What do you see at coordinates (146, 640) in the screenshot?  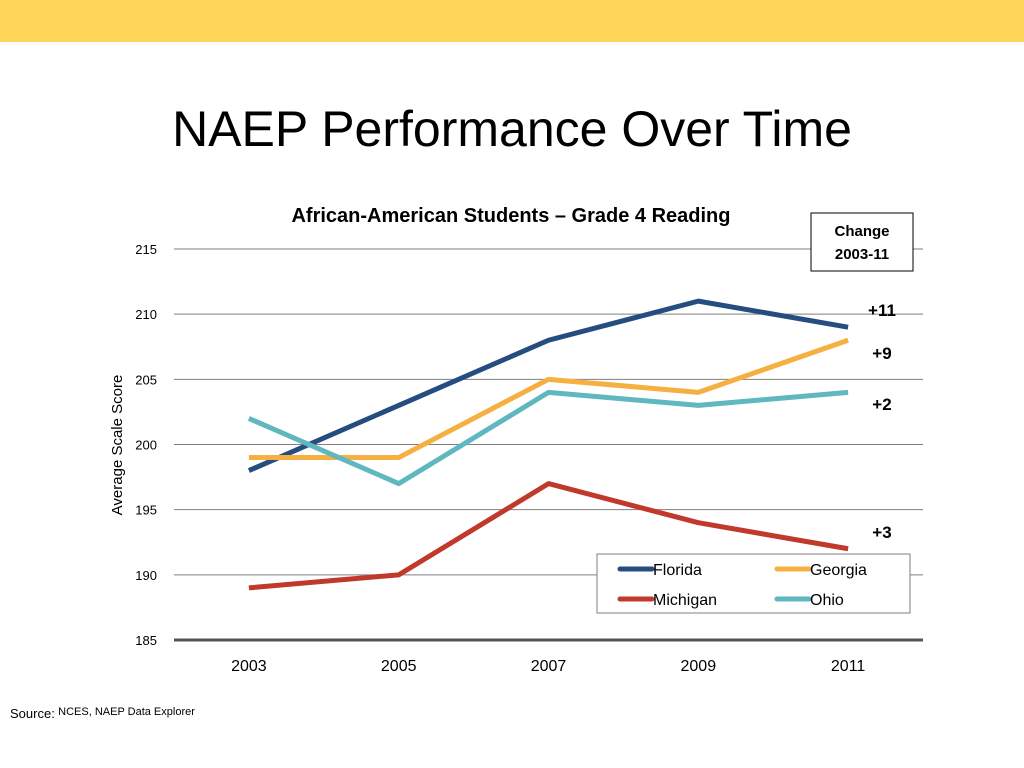 I see `y-tick-label: 185` at bounding box center [146, 640].